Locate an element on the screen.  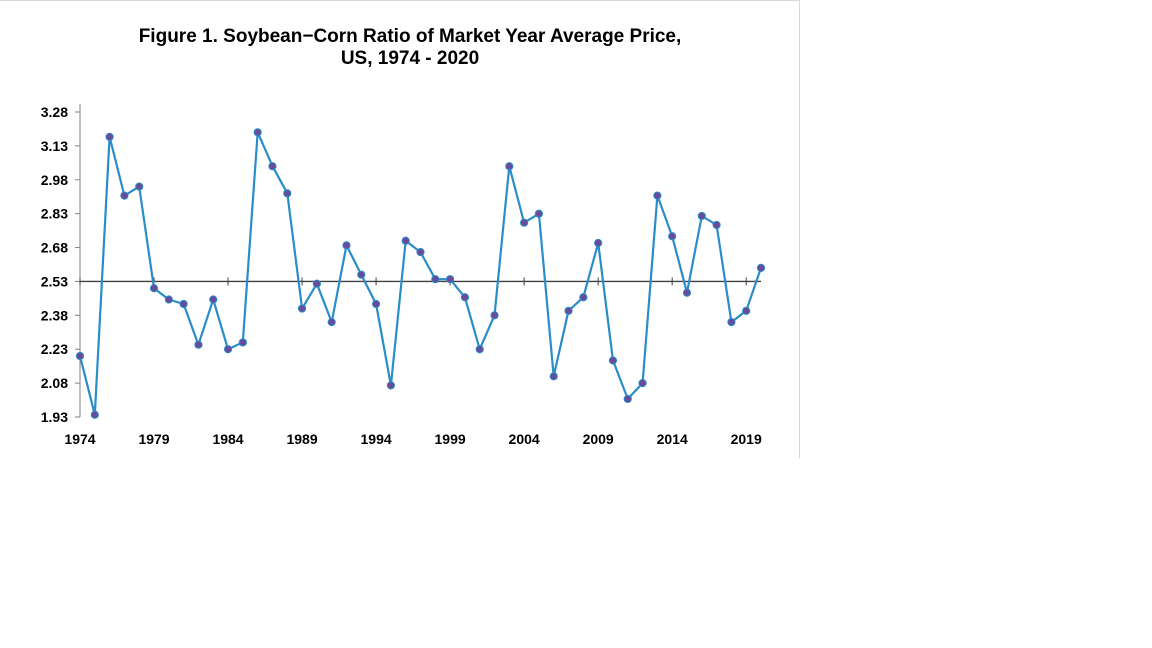
y-tick-label: 2.98 is located at coordinates (54, 180).